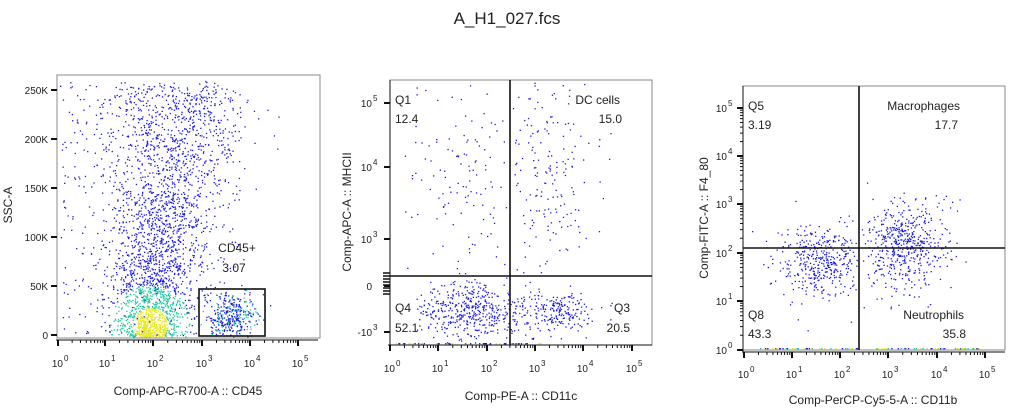 This screenshot has width=1013, height=419. Describe the element at coordinates (232, 312) in the screenshot. I see `cd45-gate` at that location.